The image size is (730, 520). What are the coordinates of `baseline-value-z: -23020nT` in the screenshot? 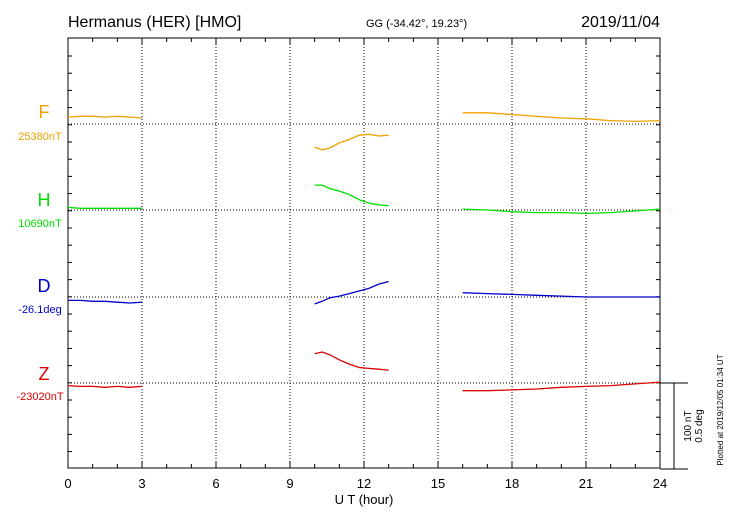 It's located at (39, 397).